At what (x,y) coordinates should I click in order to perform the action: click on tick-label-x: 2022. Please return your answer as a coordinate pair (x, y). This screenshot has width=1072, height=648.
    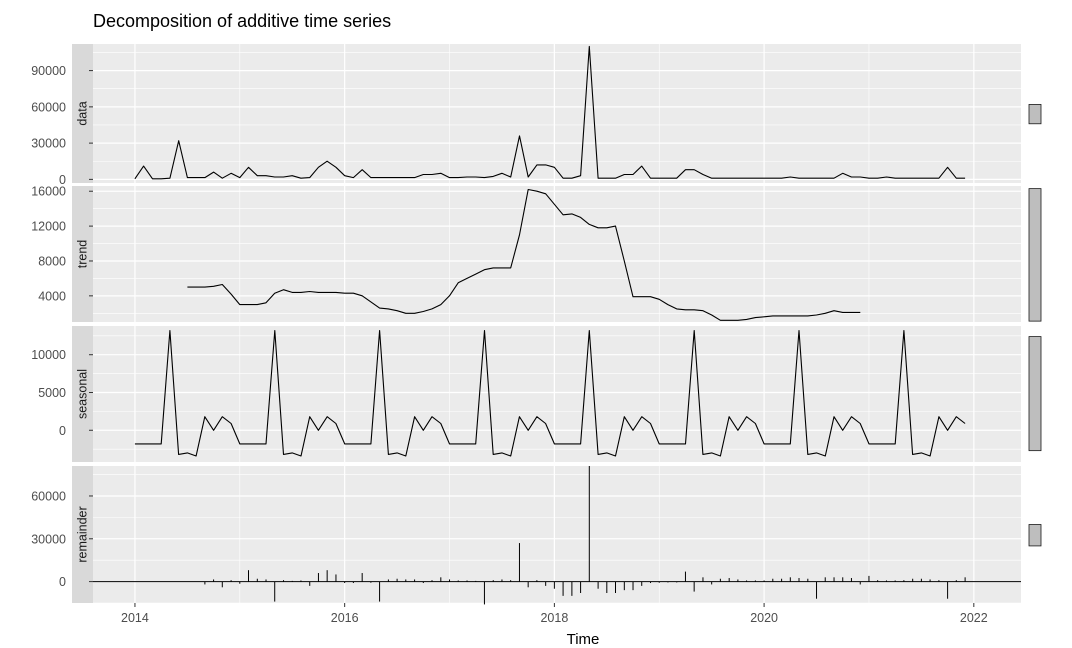
    Looking at the image, I should click on (974, 618).